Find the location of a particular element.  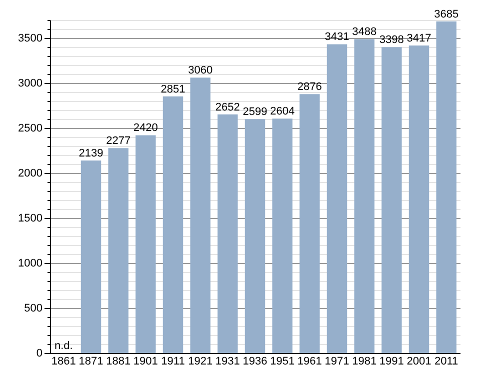

y-tick-label: 2500 is located at coordinates (30, 128).